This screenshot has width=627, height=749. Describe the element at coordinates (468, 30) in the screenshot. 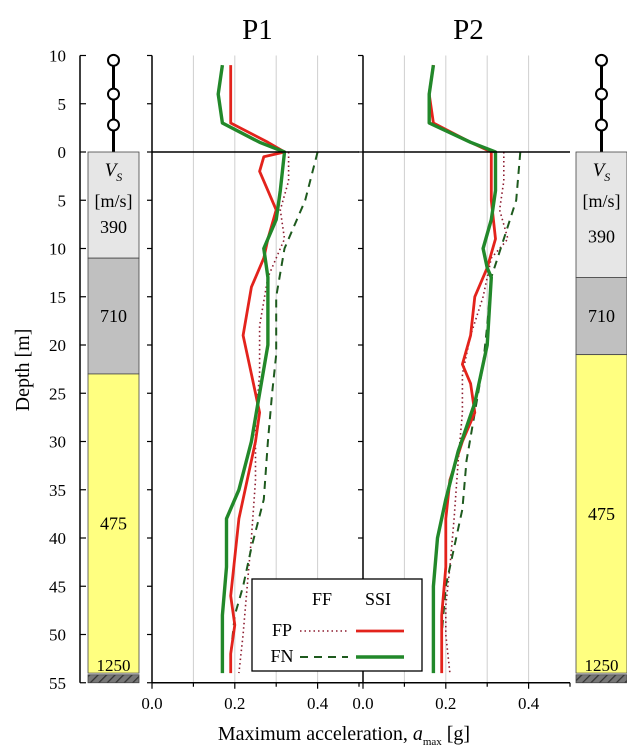

I see `panel-title: P2` at that location.